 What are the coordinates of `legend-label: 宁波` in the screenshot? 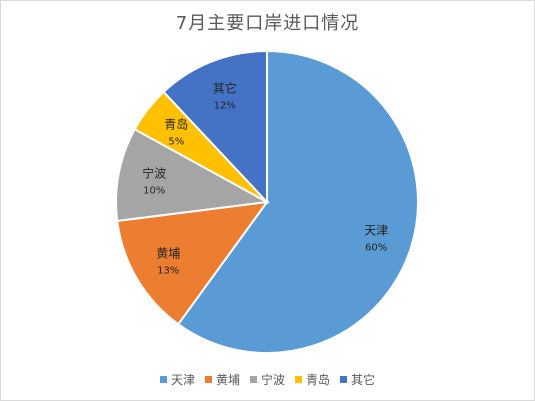 It's located at (272, 380).